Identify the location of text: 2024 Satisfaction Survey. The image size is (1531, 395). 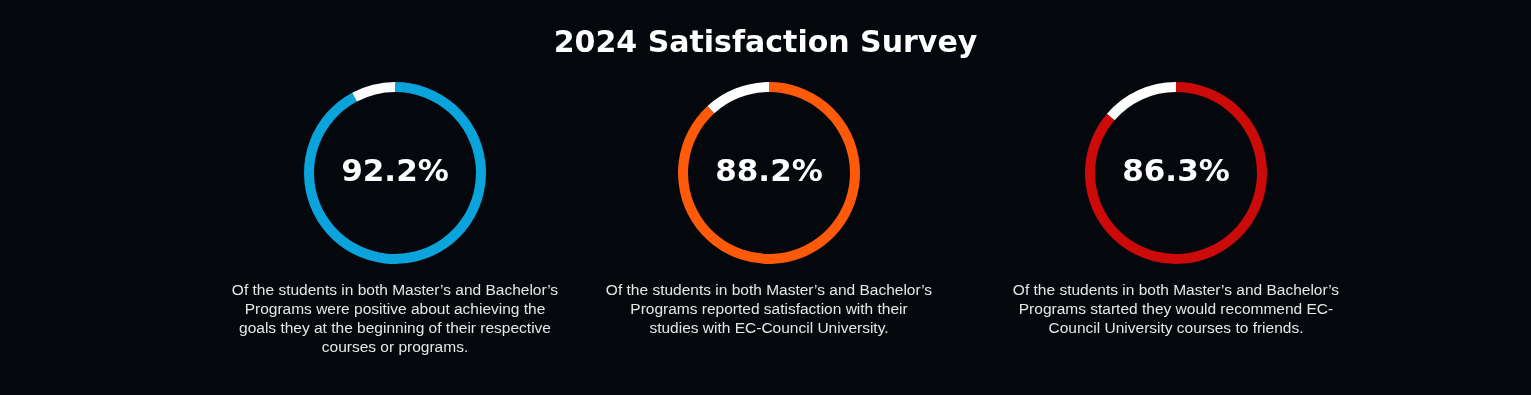
(765, 41).